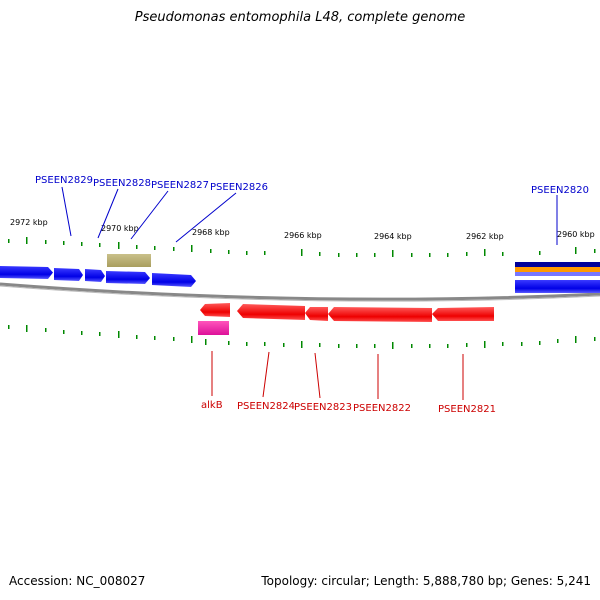  What do you see at coordinates (576, 234) in the screenshot?
I see `scale-label: 2960 kbp` at bounding box center [576, 234].